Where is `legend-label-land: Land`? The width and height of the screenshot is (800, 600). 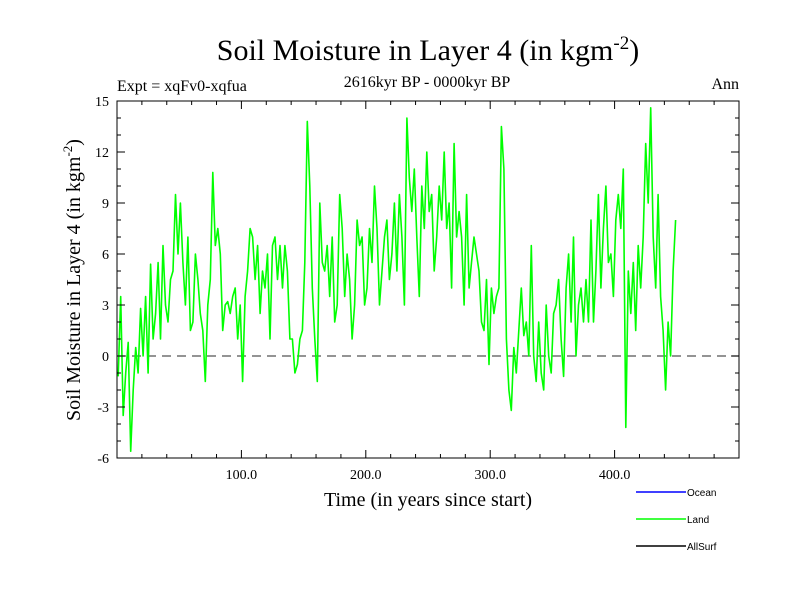 legend-label-land: Land is located at coordinates (698, 520).